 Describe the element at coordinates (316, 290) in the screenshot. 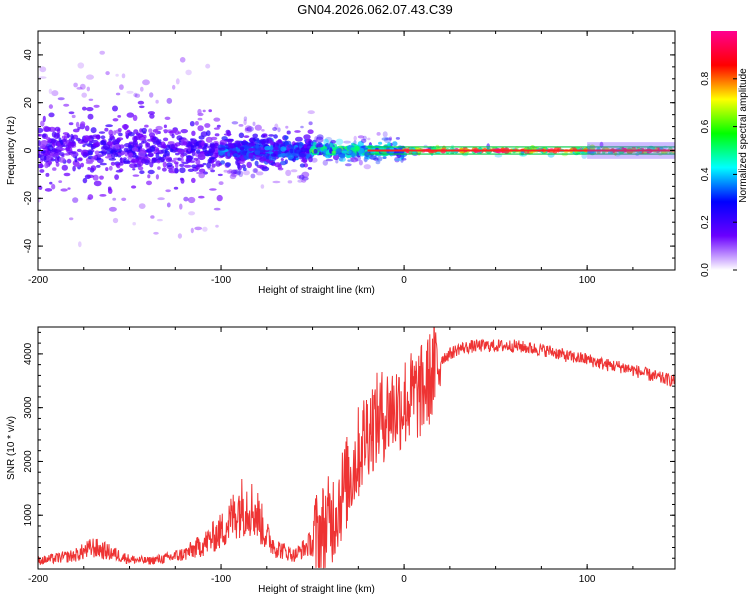

I see `heatmap-xlabel: Height of straight line (km)` at that location.